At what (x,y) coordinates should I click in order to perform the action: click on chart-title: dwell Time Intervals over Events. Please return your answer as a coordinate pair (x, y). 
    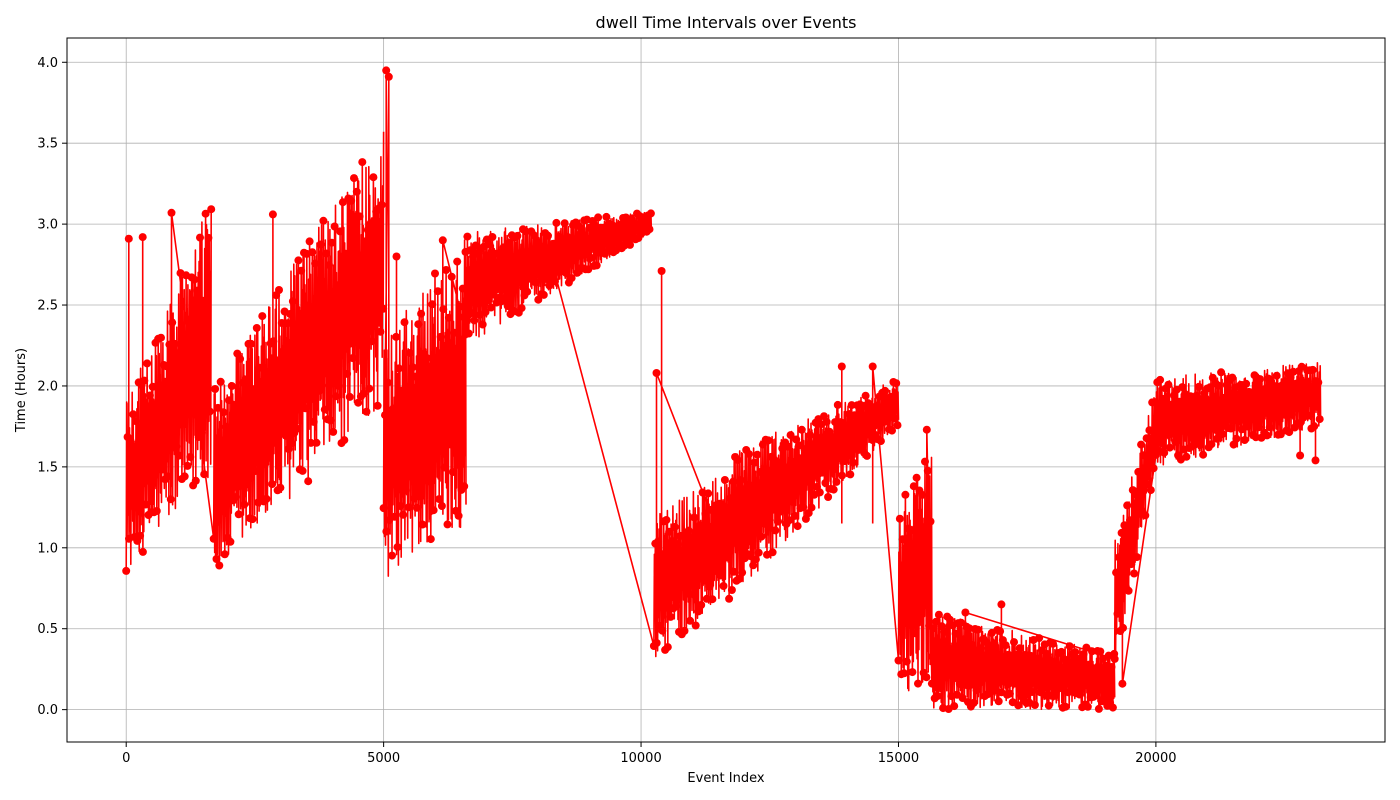
    Looking at the image, I should click on (726, 22).